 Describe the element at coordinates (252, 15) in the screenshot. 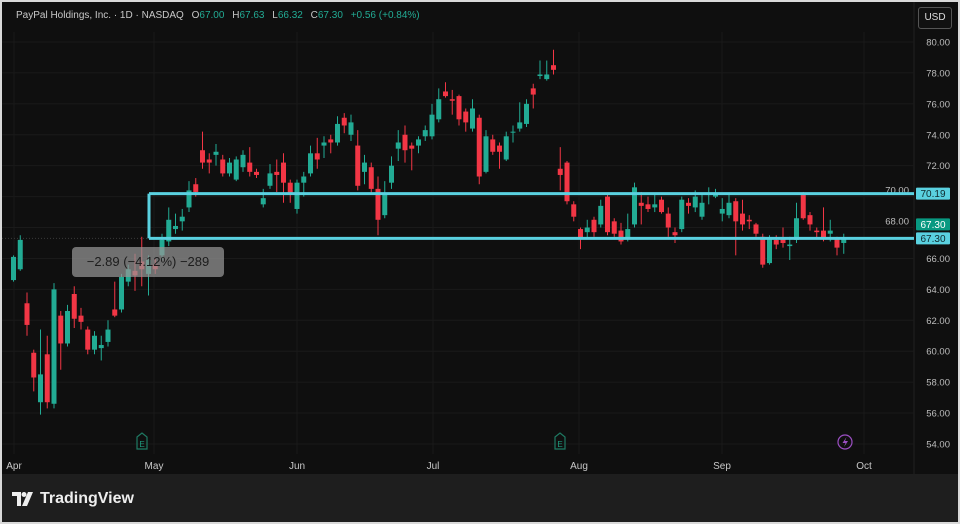

I see `high-value: 67.63` at that location.